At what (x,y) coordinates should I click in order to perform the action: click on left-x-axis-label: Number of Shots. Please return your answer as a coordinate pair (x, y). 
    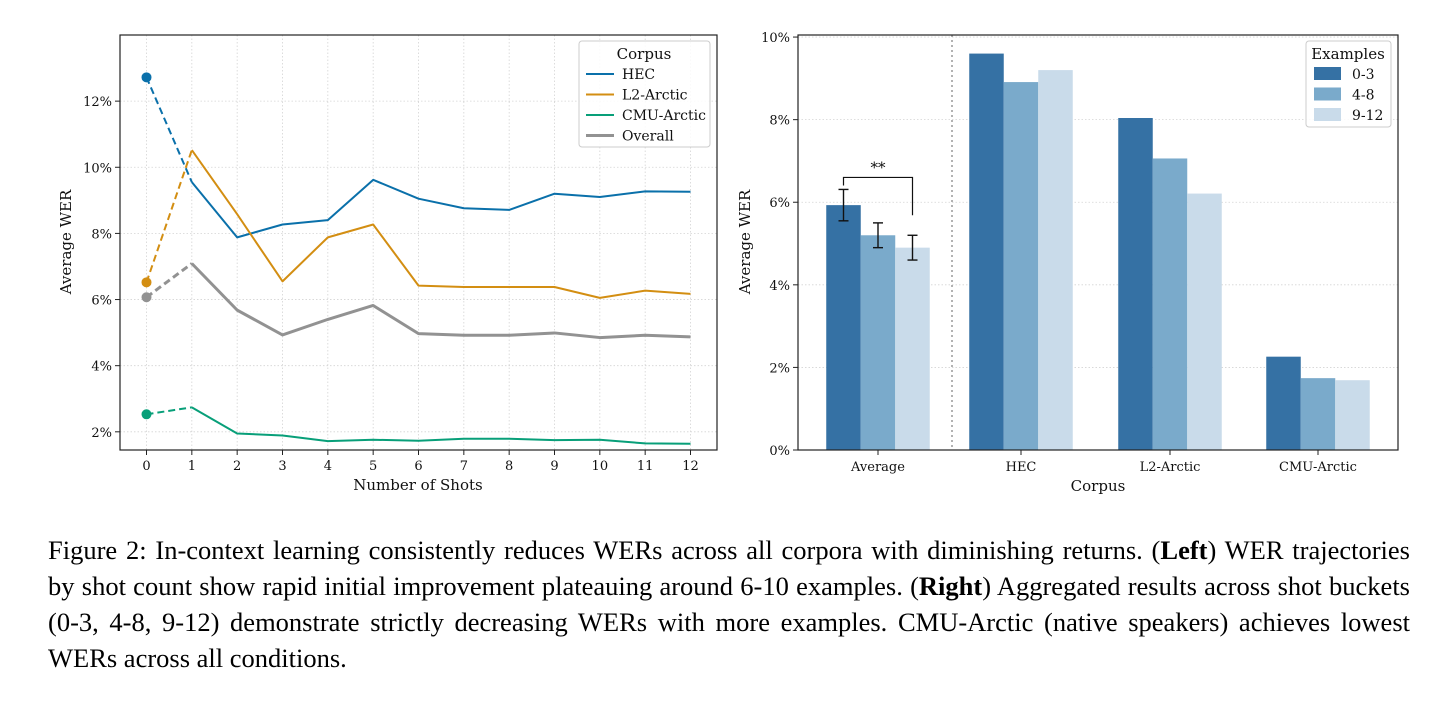
    Looking at the image, I should click on (417, 485).